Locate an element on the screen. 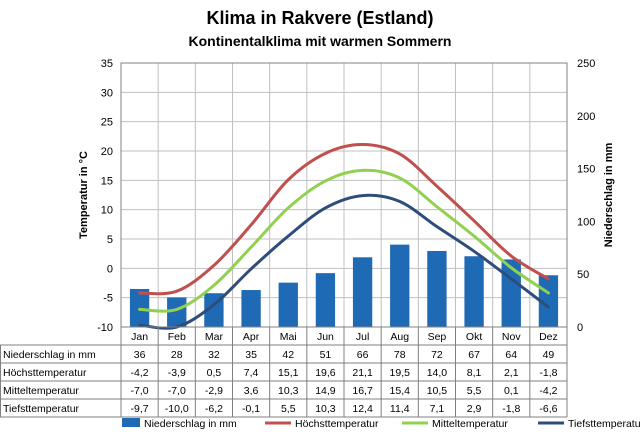 The height and width of the screenshot is (444, 640). y-tick-right: 200 is located at coordinates (586, 117).